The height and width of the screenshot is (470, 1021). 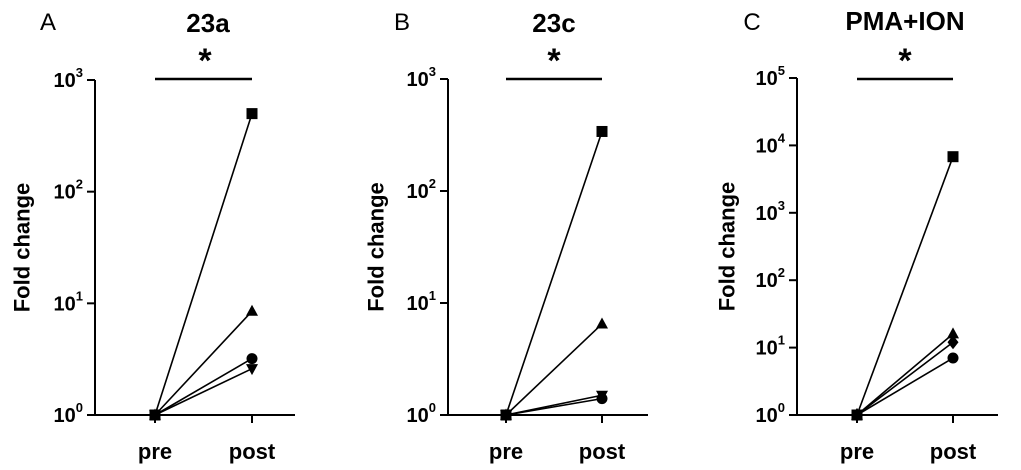 What do you see at coordinates (782, 137) in the screenshot?
I see `y-tick-exponent: 4` at bounding box center [782, 137].